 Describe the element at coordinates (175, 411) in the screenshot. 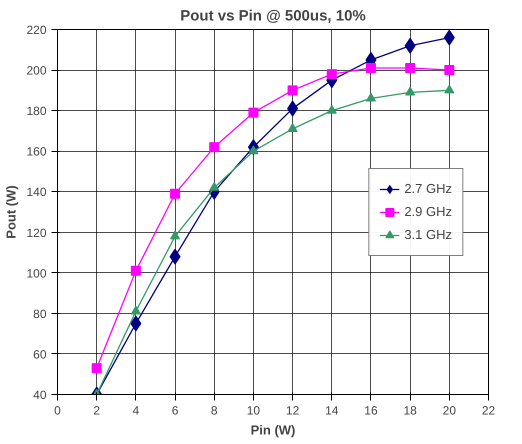

I see `x-tick-label: 6` at that location.